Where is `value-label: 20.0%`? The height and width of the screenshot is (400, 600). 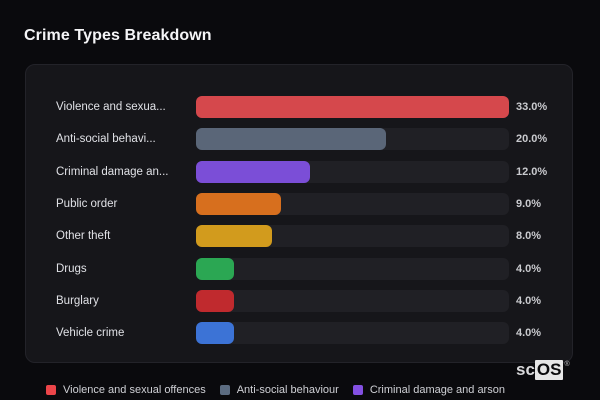
value-label: 20.0% is located at coordinates (532, 139).